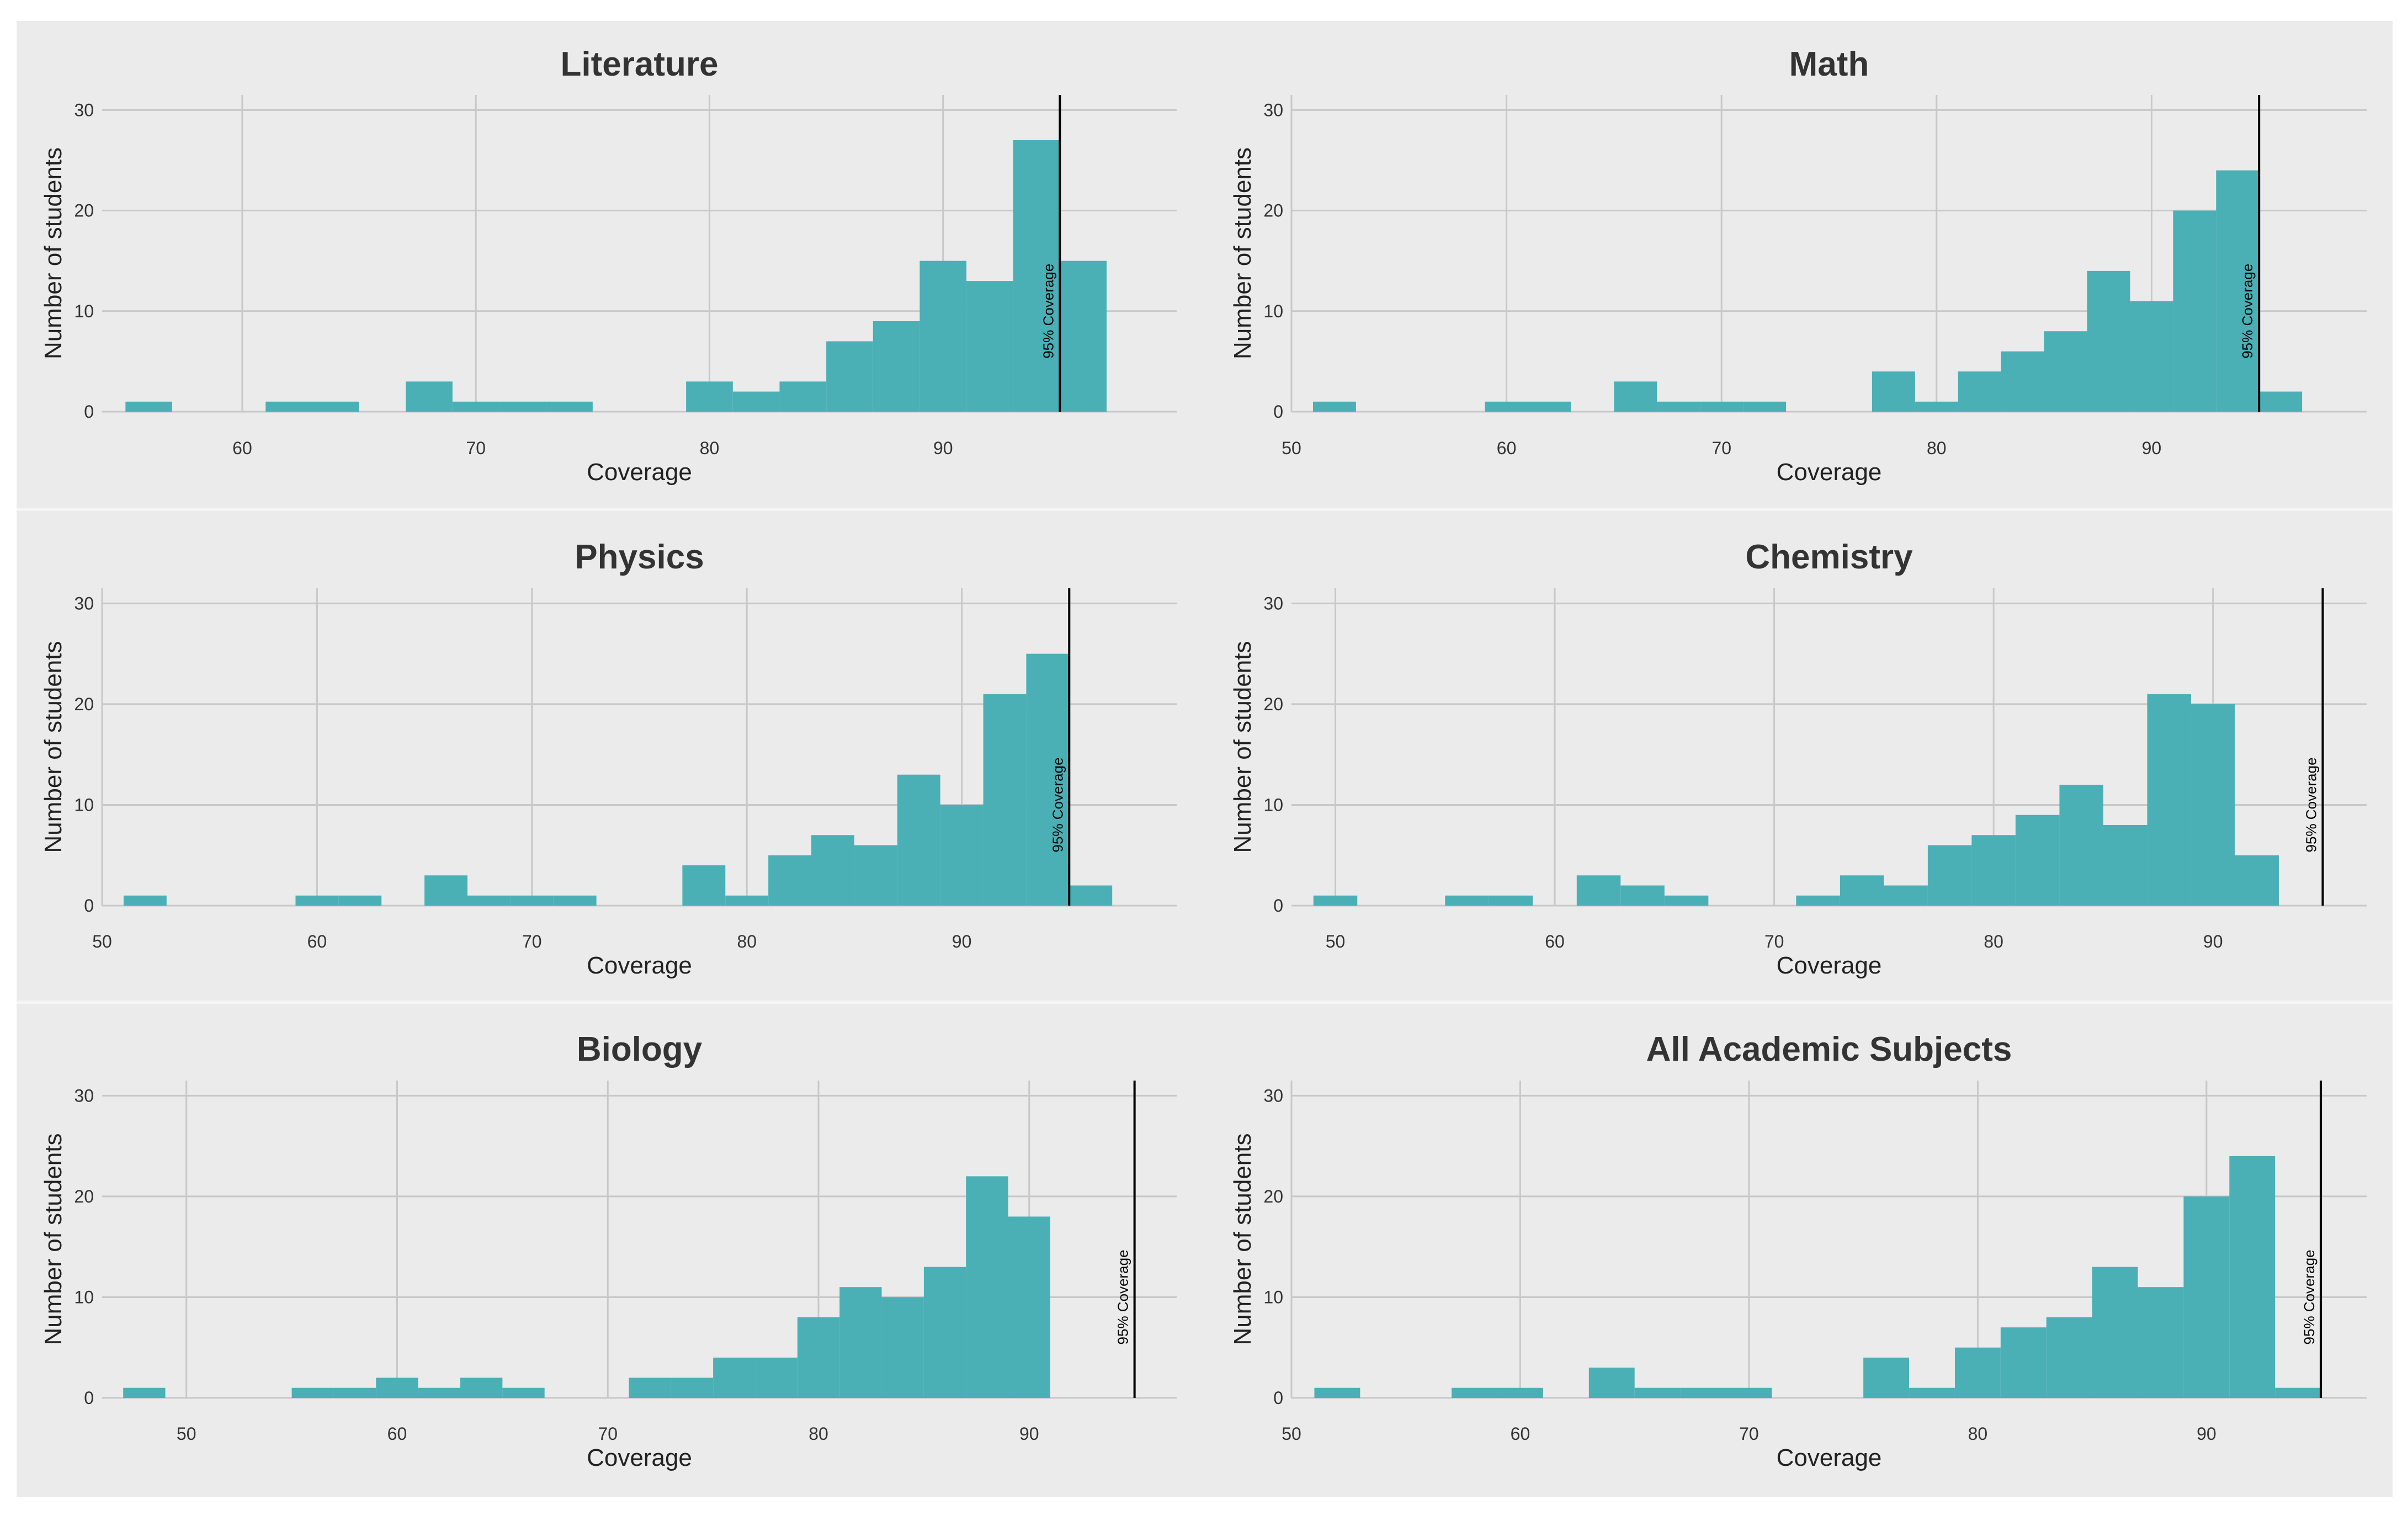 The width and height of the screenshot is (2408, 1516). I want to click on x-axis-label: Coverage, so click(1829, 472).